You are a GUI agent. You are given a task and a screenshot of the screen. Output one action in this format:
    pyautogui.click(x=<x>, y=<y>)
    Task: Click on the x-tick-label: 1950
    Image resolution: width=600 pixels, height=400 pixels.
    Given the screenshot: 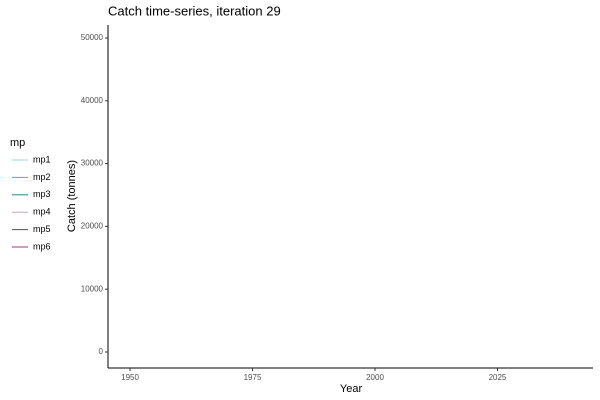 What is the action you would take?
    pyautogui.click(x=130, y=377)
    